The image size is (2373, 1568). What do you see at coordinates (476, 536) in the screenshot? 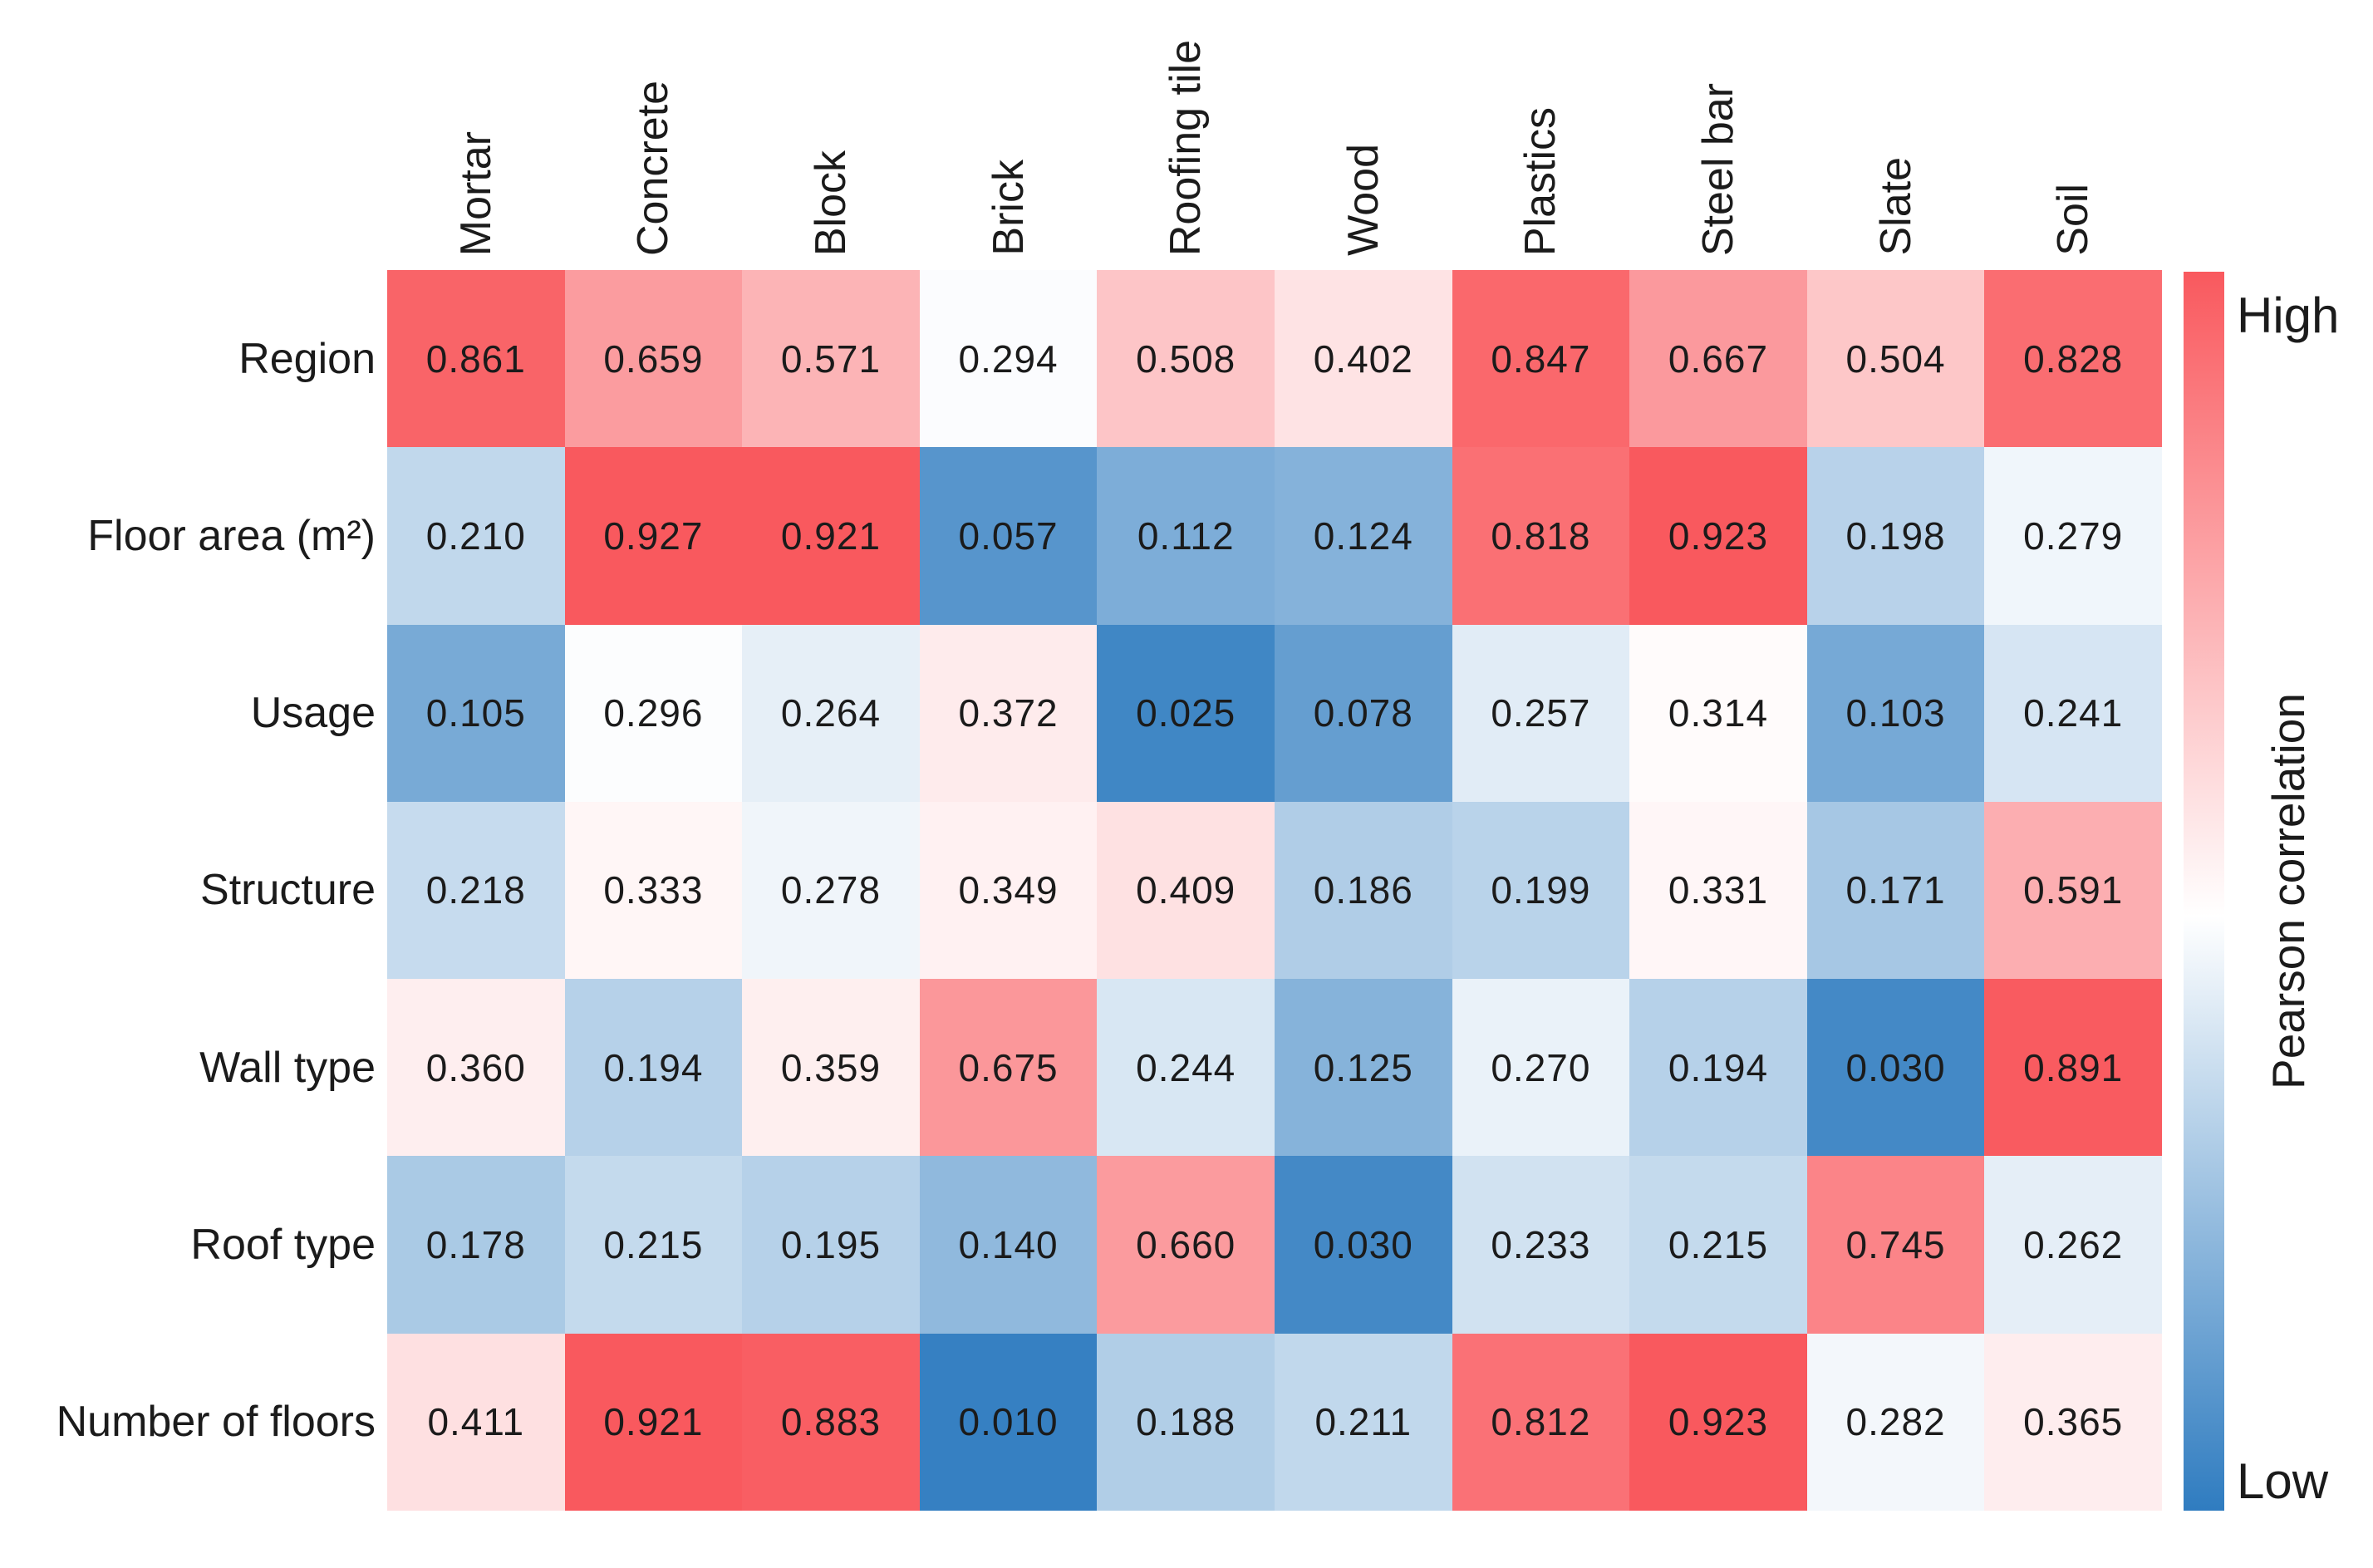
I see `heatmap-cell: 0.210` at bounding box center [476, 536].